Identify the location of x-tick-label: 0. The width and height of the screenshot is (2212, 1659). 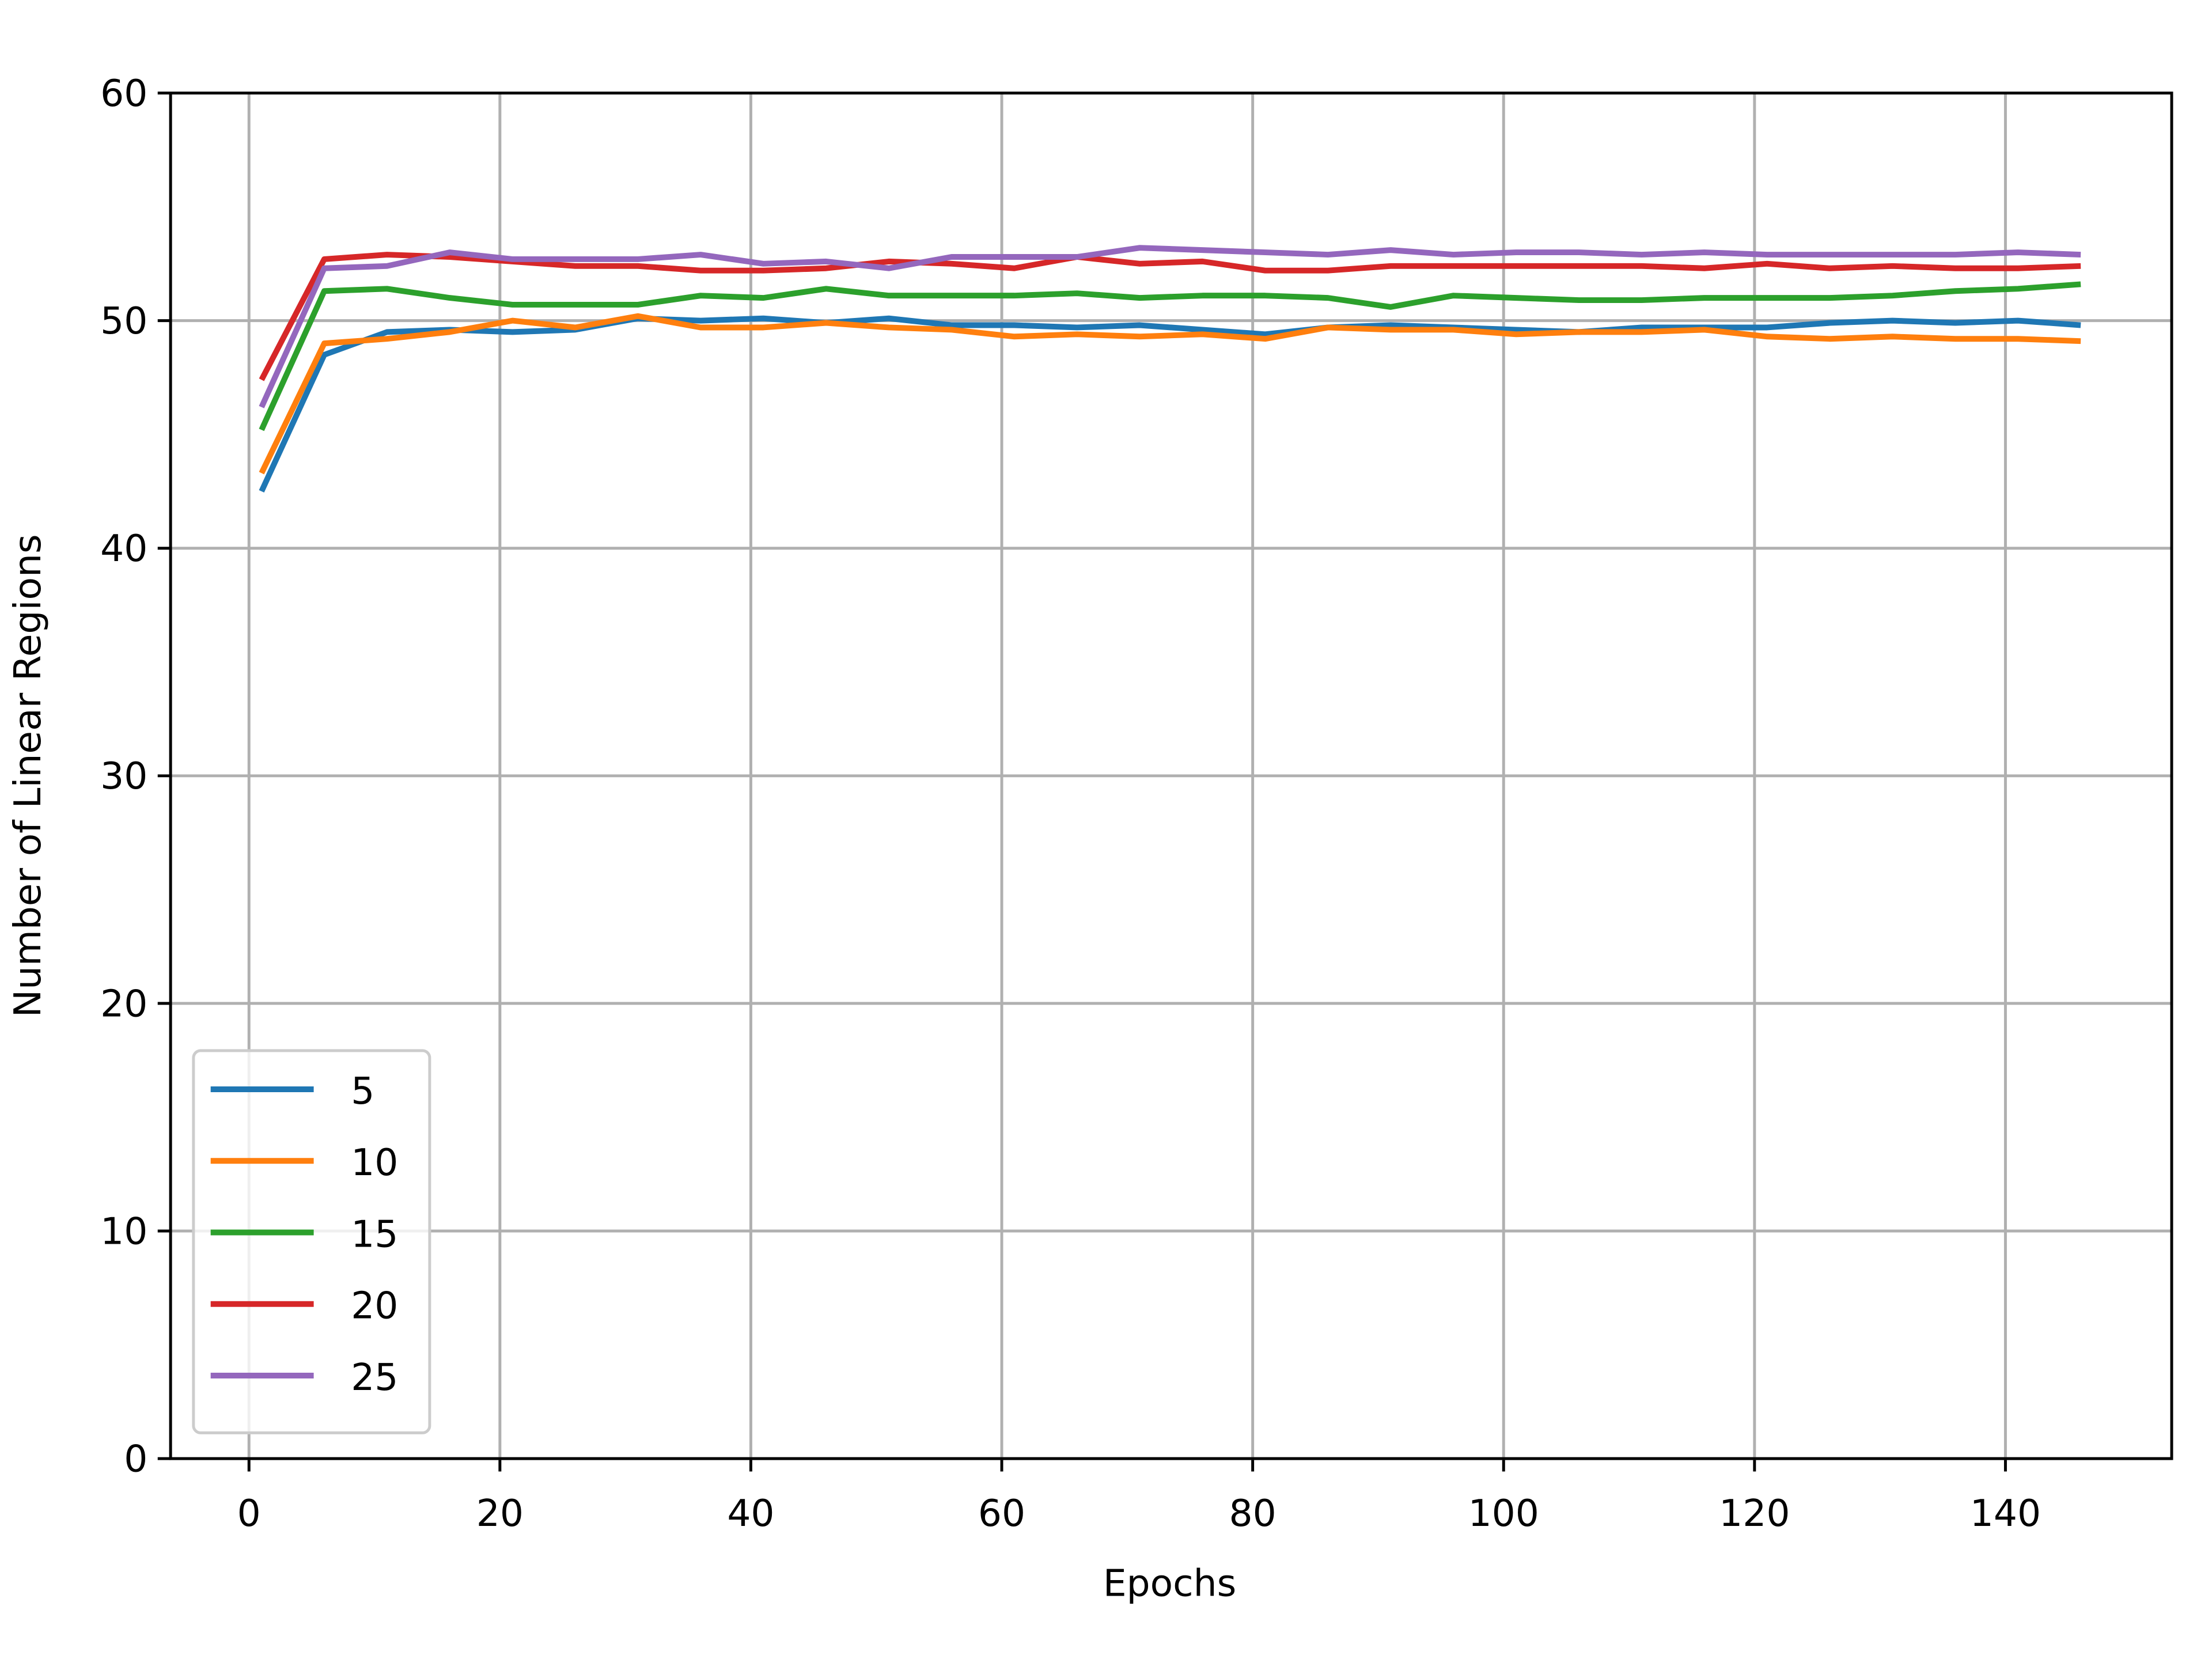
(249, 1513).